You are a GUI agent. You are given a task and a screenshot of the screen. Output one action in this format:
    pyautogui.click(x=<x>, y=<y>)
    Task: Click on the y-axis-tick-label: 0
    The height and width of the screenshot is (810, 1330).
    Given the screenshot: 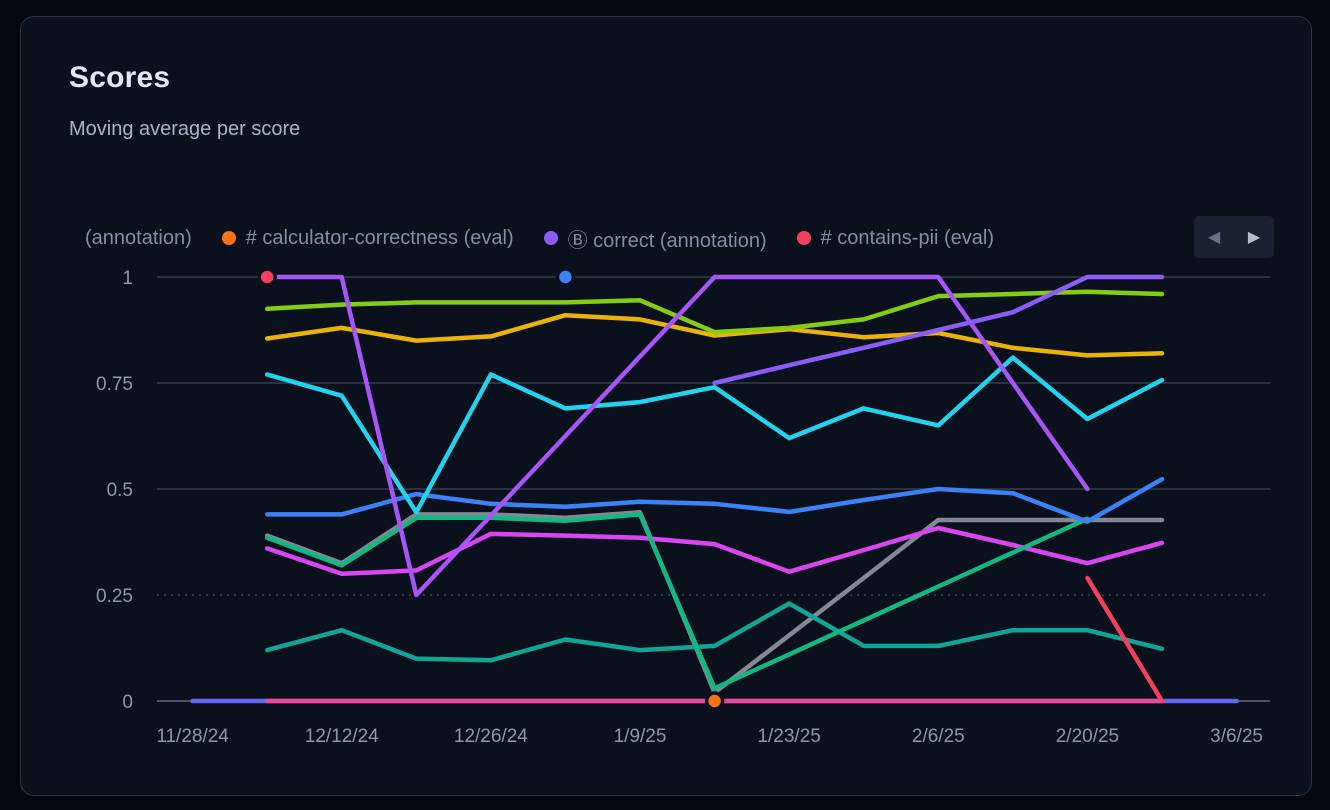 What is the action you would take?
    pyautogui.click(x=127, y=702)
    